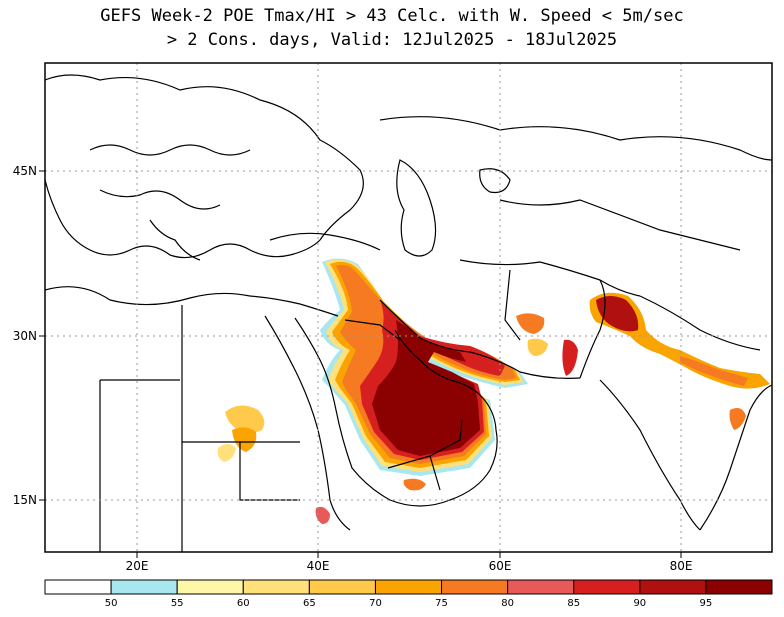  What do you see at coordinates (573, 603) in the screenshot?
I see `colorbar-label: 85` at bounding box center [573, 603].